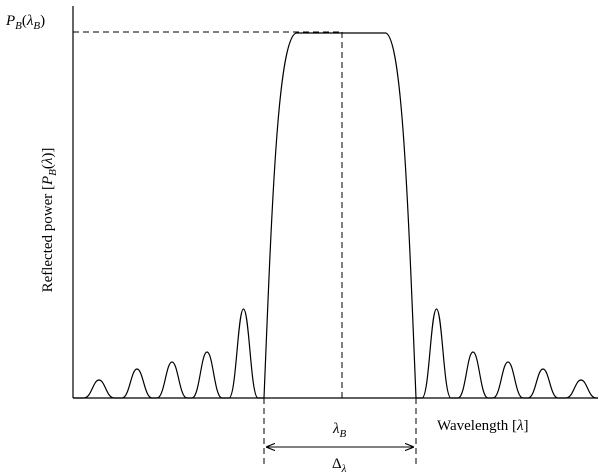 This screenshot has width=599, height=474. Describe the element at coordinates (49, 220) in the screenshot. I see `y-axis-label: Reflected power [PB(λ)]` at that location.